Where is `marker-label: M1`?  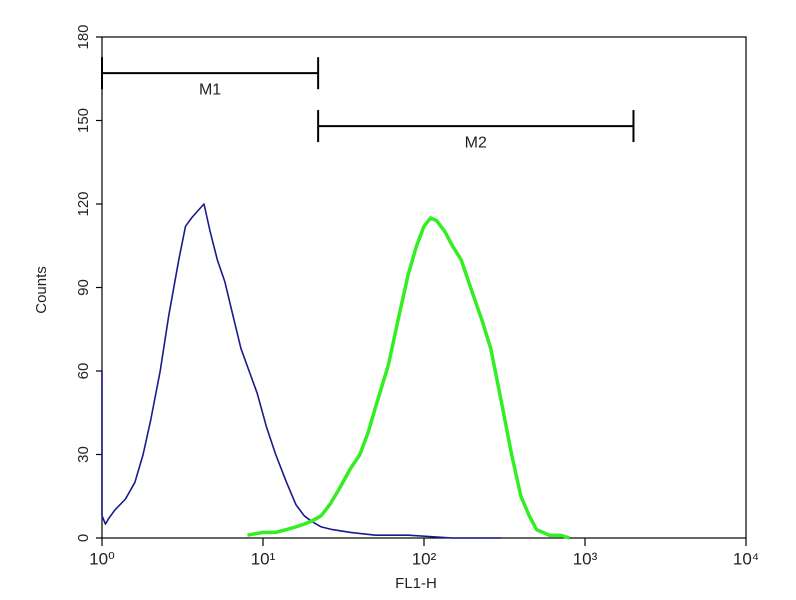 marker-label: M1 is located at coordinates (210, 89).